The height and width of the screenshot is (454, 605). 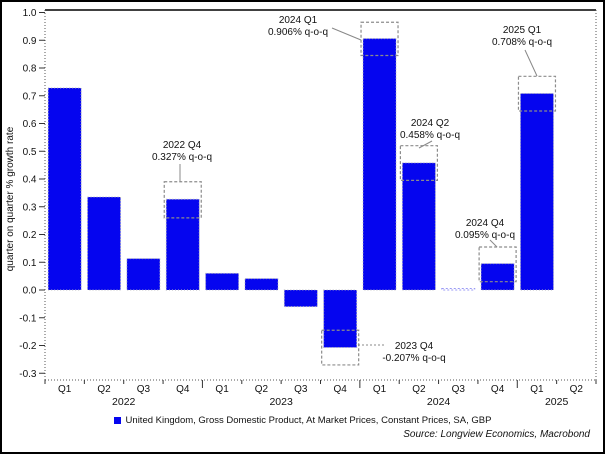 I want to click on y-tick-label: 0.0, so click(x=30, y=291).